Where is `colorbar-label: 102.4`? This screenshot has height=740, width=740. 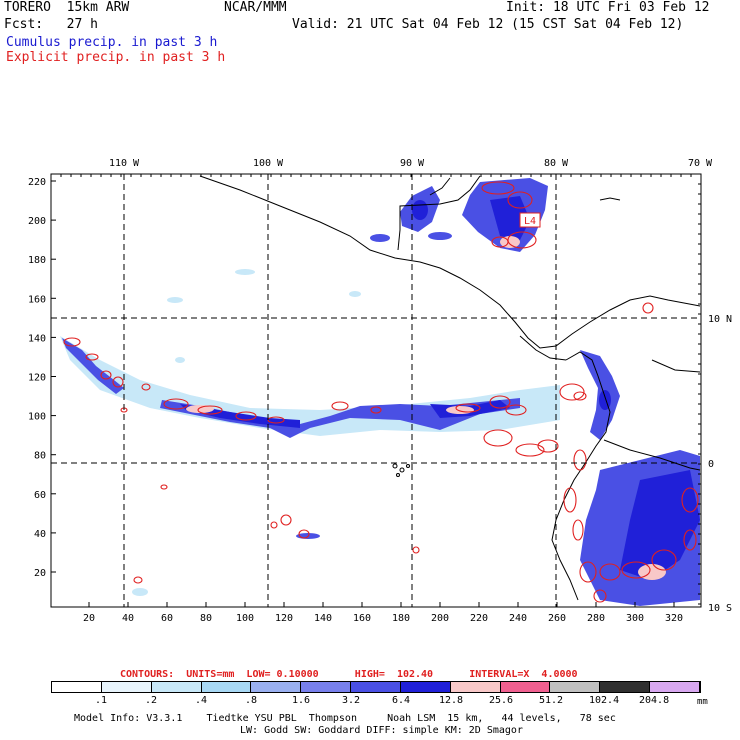
colorbar-label: 102.4 is located at coordinates (604, 700).